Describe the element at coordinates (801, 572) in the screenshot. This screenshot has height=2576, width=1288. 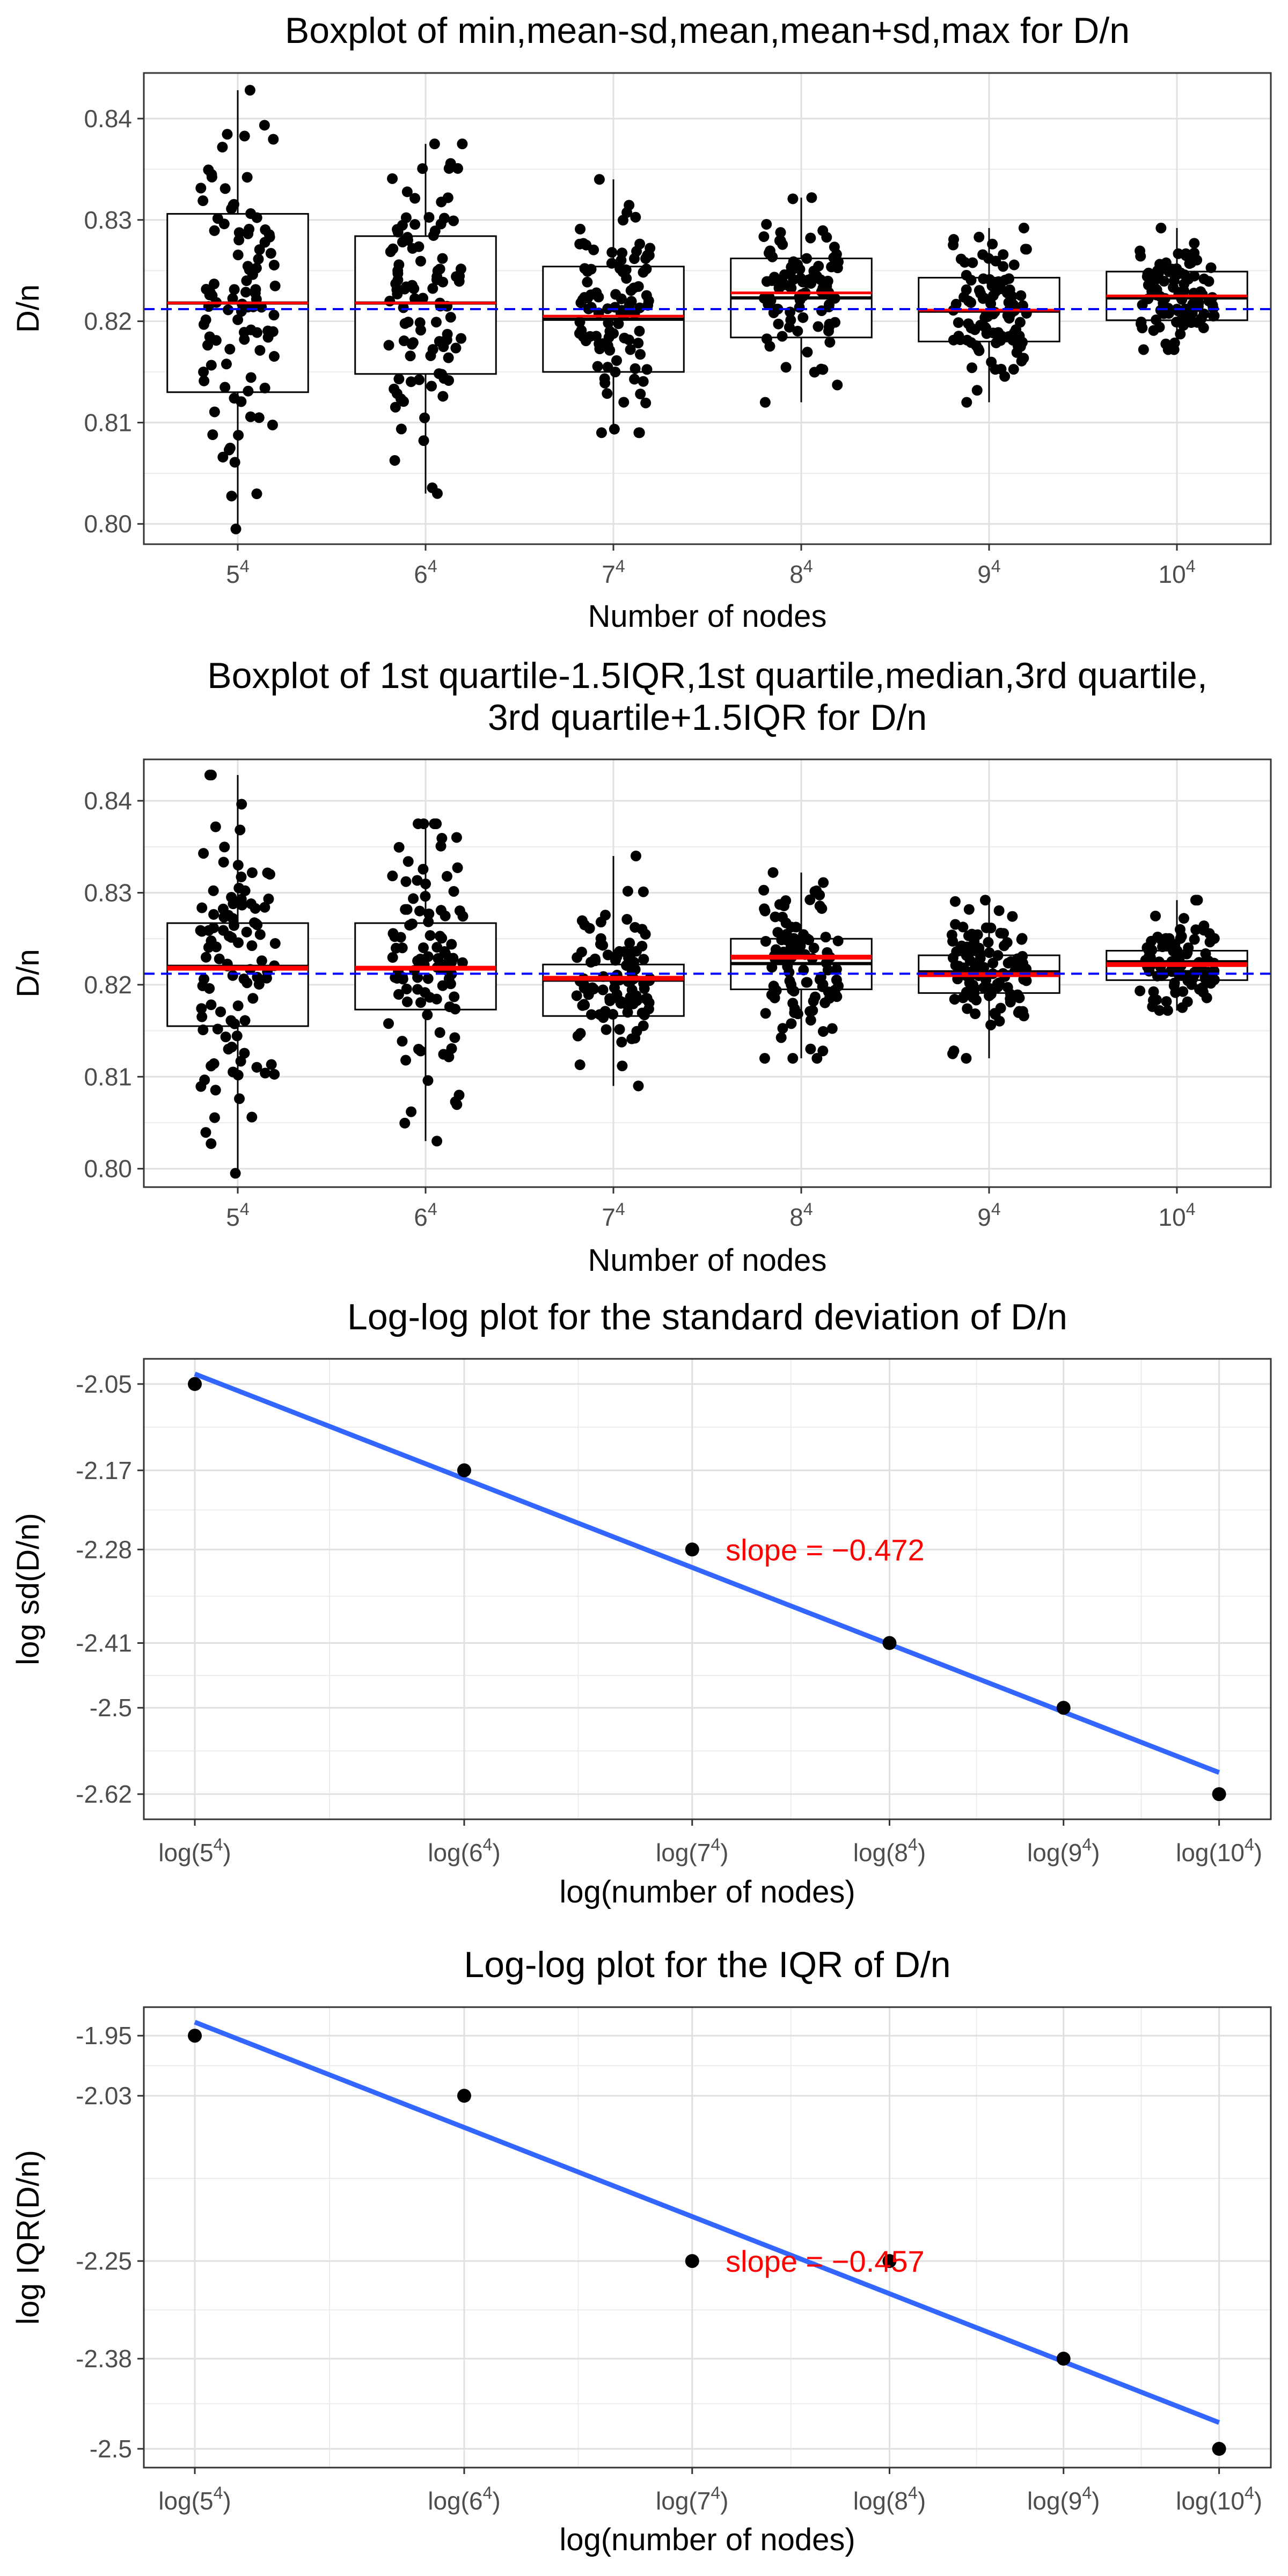
I see `x-tick-label: 84` at that location.